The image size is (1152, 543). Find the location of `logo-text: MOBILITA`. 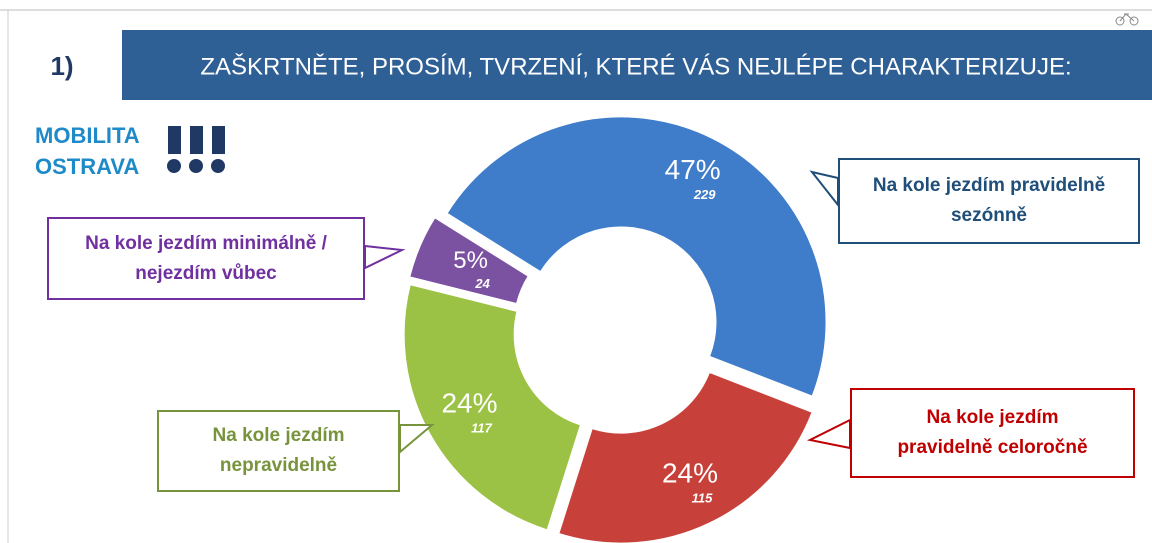

logo-text: MOBILITA is located at coordinates (87, 135).